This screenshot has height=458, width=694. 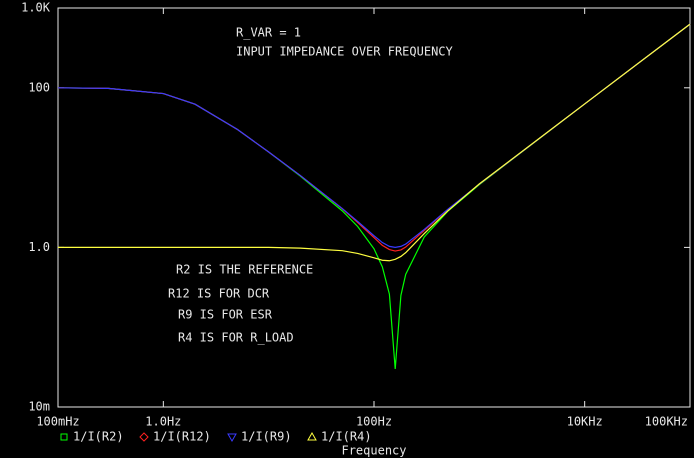 I want to click on legend-label: 1/I(R12), so click(x=182, y=437).